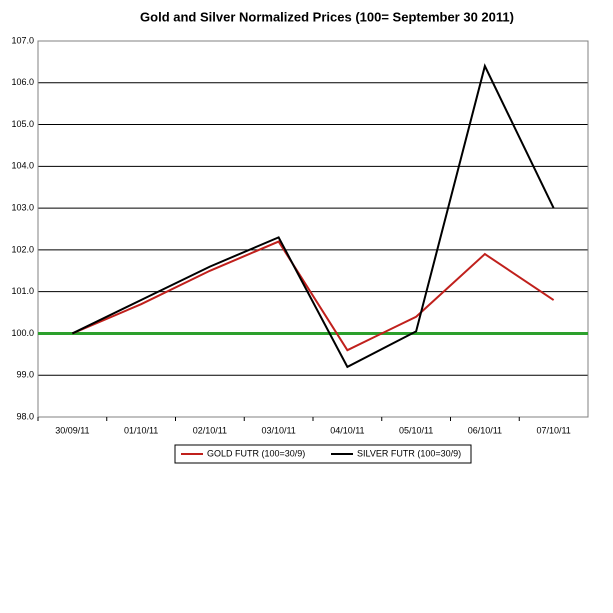 The width and height of the screenshot is (613, 613). I want to click on x-tick-label: 01/10/11, so click(141, 430).